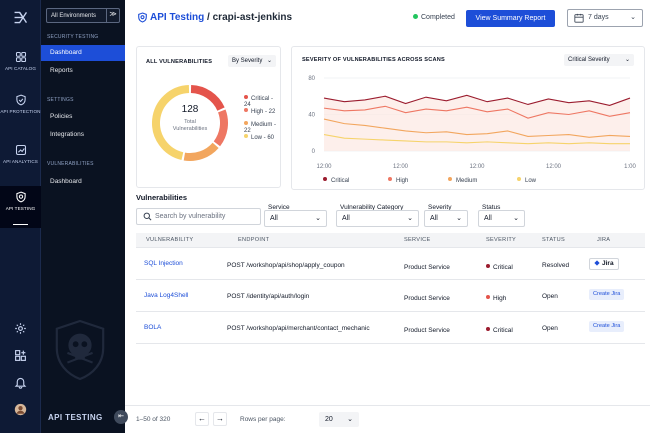  What do you see at coordinates (263, 138) in the screenshot?
I see `legend-label: Low - 60` at bounding box center [263, 138].